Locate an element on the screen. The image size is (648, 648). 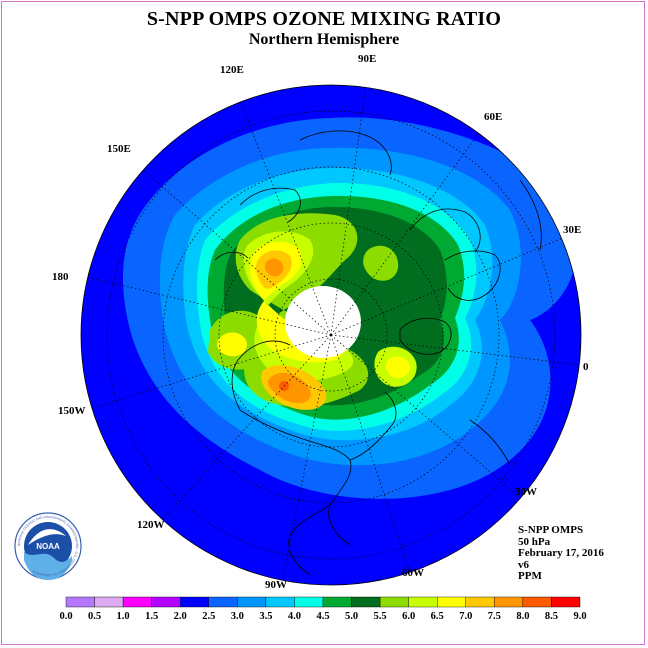
lon-label-0: 0 is located at coordinates (586, 367).